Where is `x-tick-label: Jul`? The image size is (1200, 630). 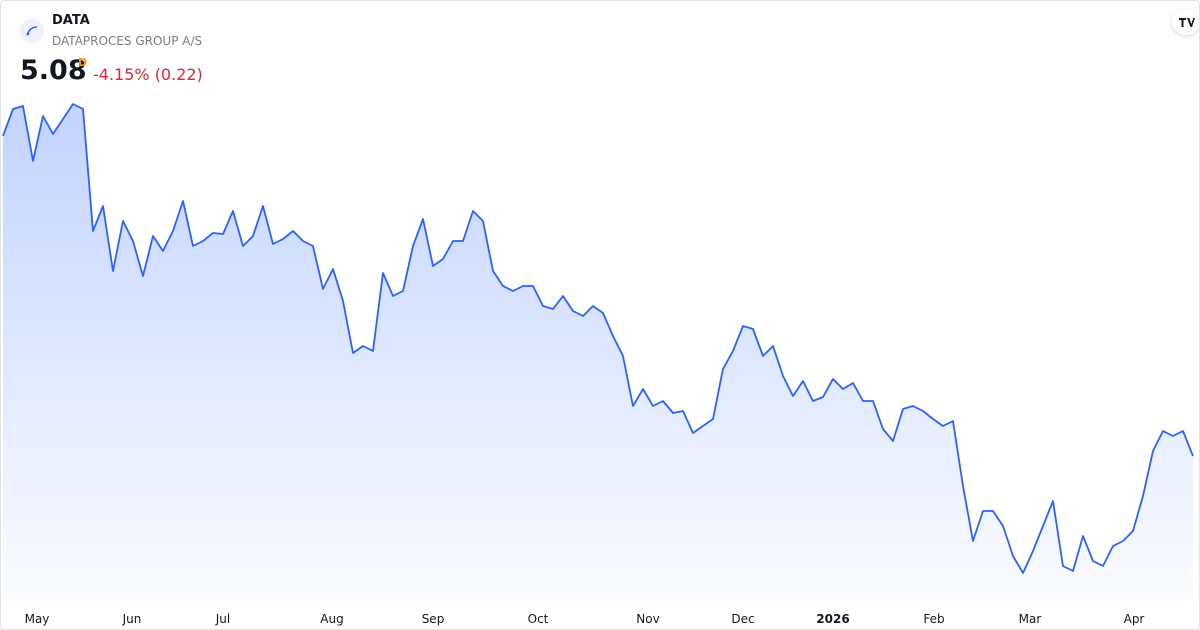
x-tick-label: Jul is located at coordinates (222, 619).